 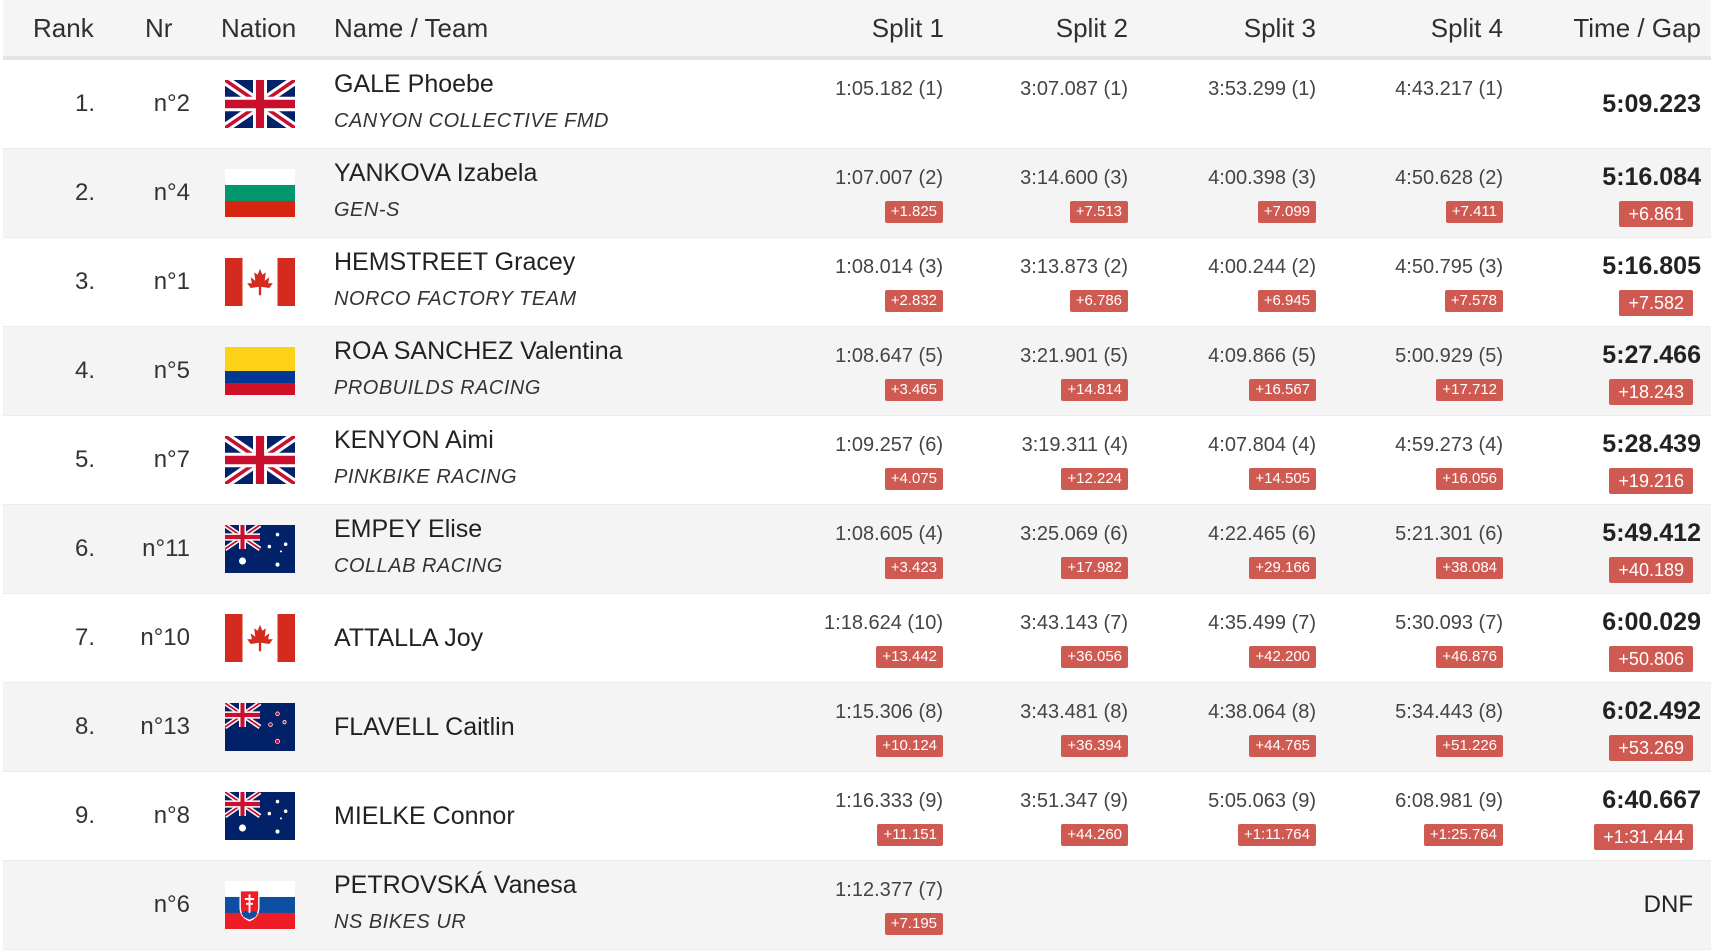 What do you see at coordinates (260, 460) in the screenshot?
I see `flag-gbr-icon` at bounding box center [260, 460].